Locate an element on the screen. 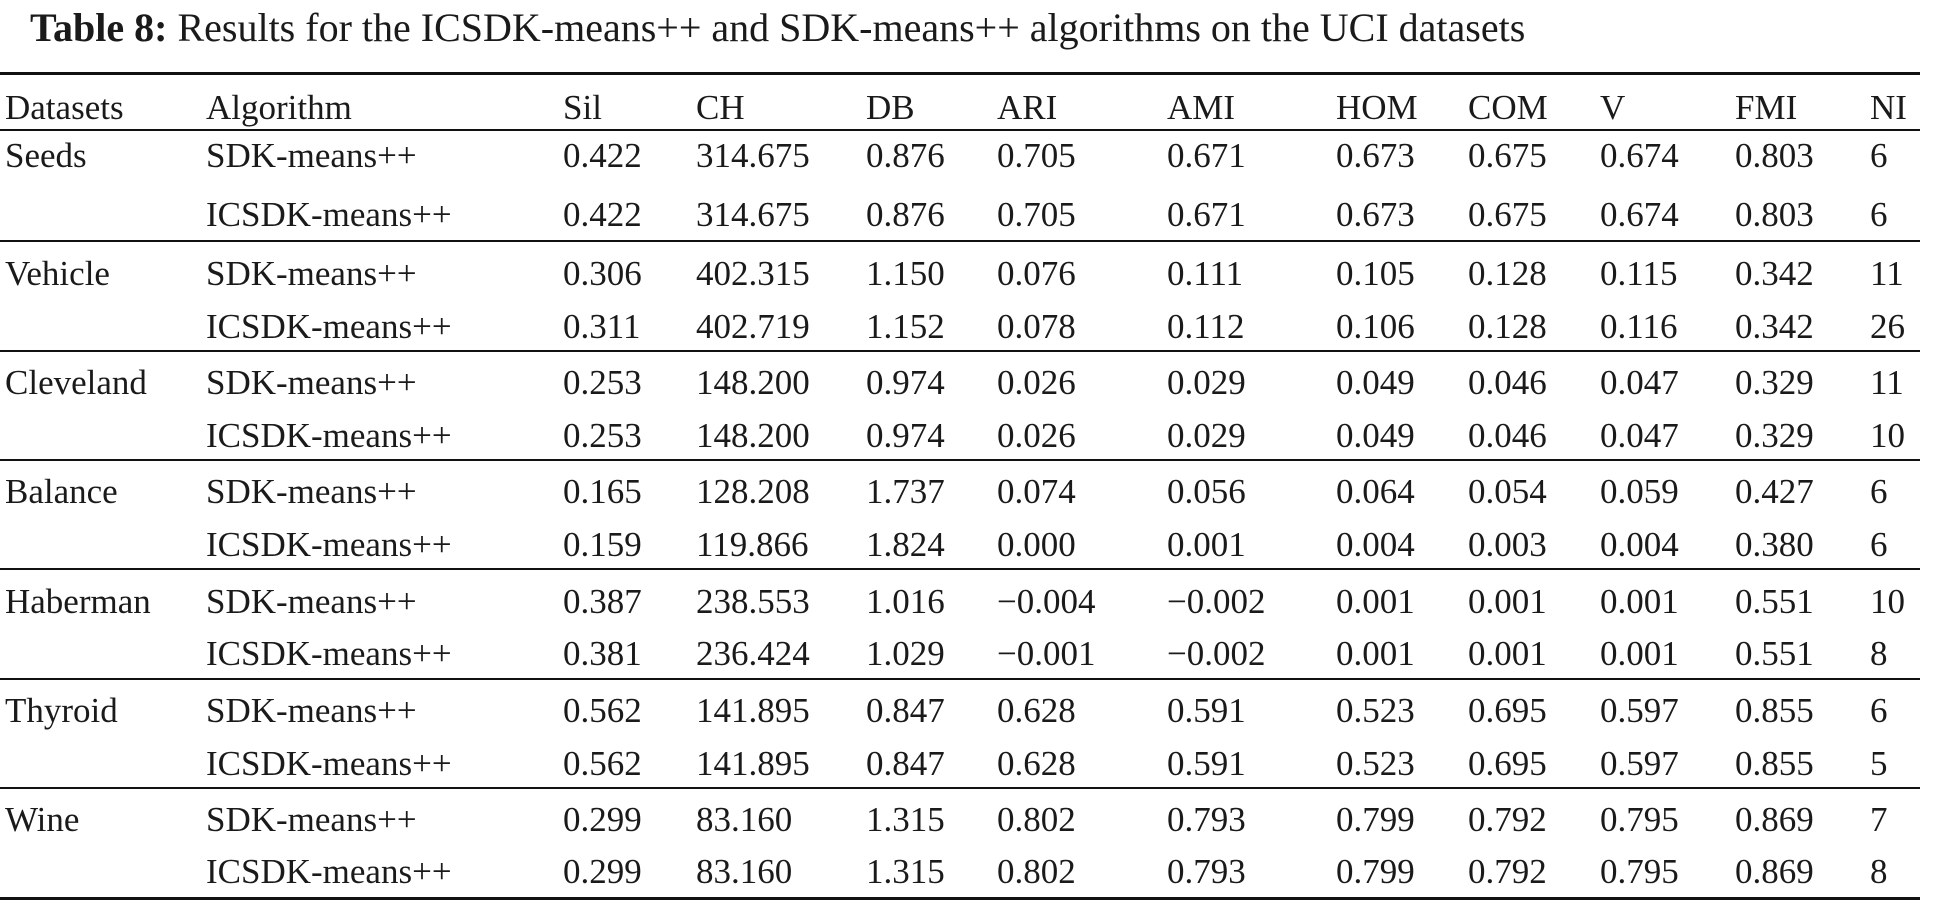 The height and width of the screenshot is (904, 1933). column-header: ARI is located at coordinates (1027, 107).